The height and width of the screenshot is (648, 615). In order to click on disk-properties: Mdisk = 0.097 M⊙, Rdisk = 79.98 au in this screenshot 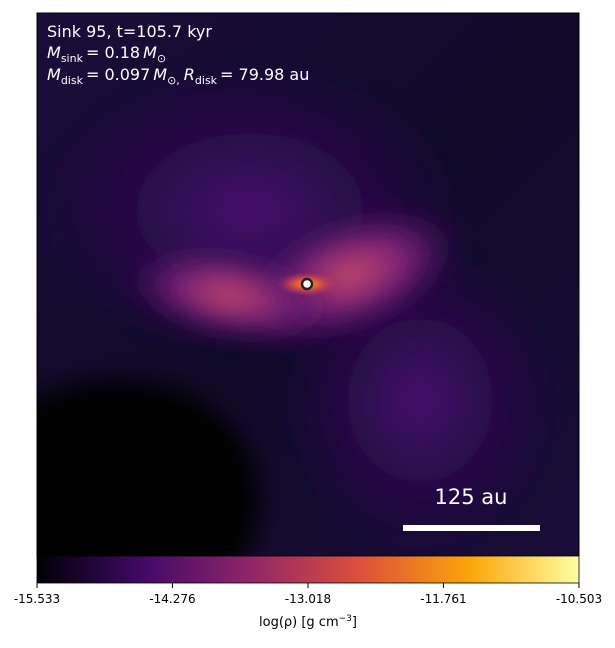, I will do `click(178, 76)`.